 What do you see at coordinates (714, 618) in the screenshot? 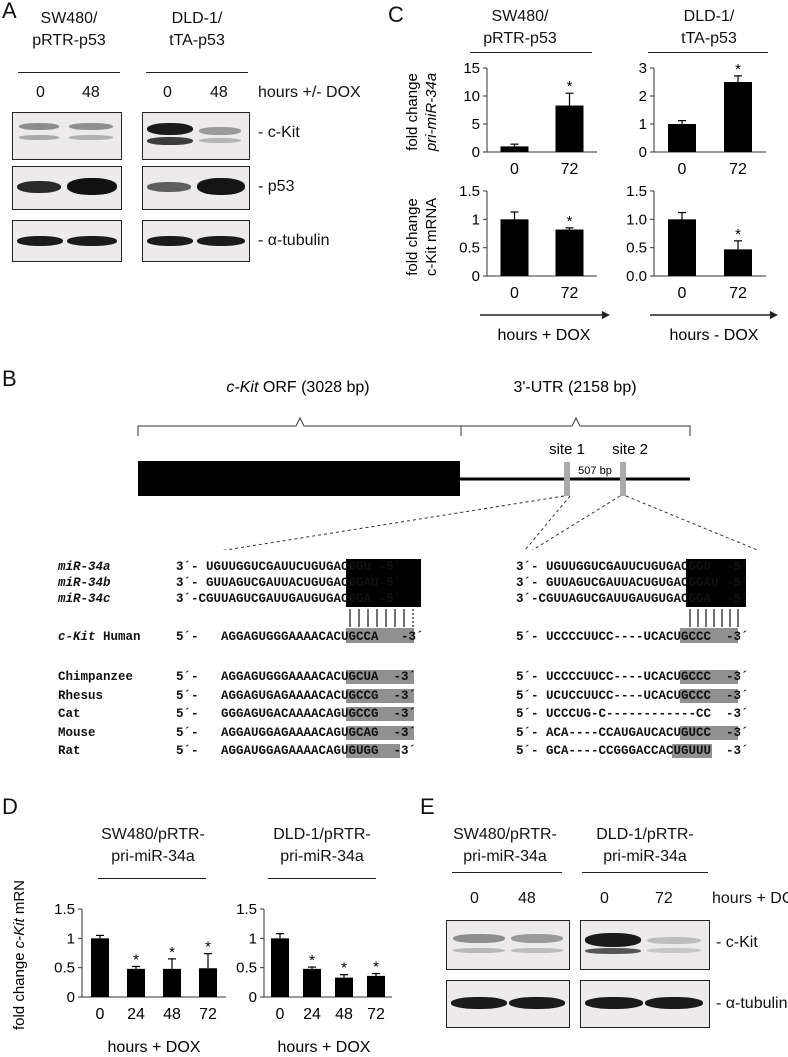
I see `base-pairing-lines` at bounding box center [714, 618].